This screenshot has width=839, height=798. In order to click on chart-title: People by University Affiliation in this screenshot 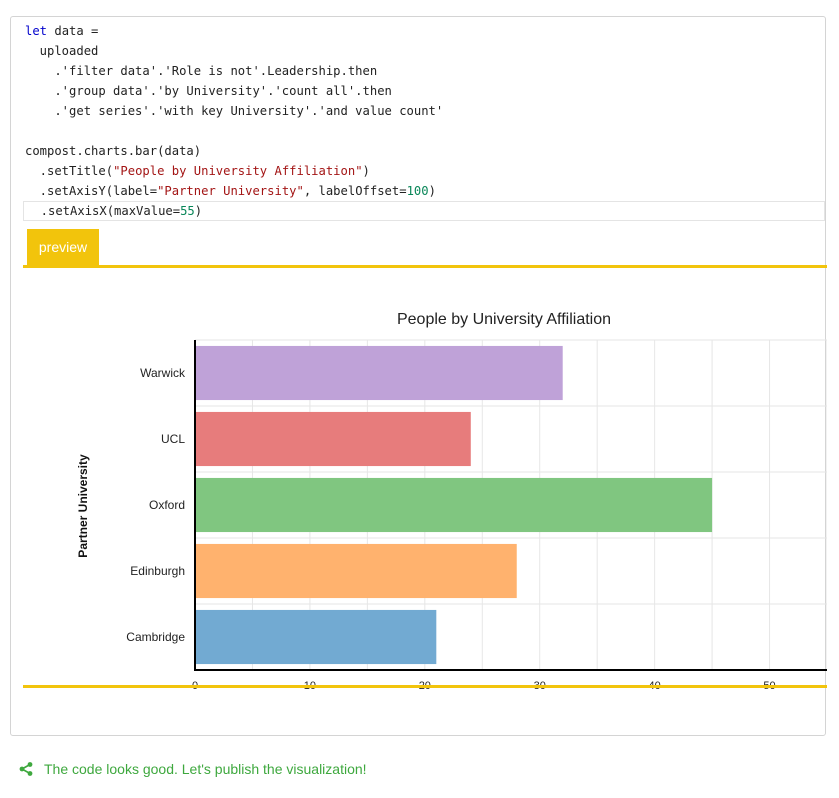, I will do `click(504, 319)`.